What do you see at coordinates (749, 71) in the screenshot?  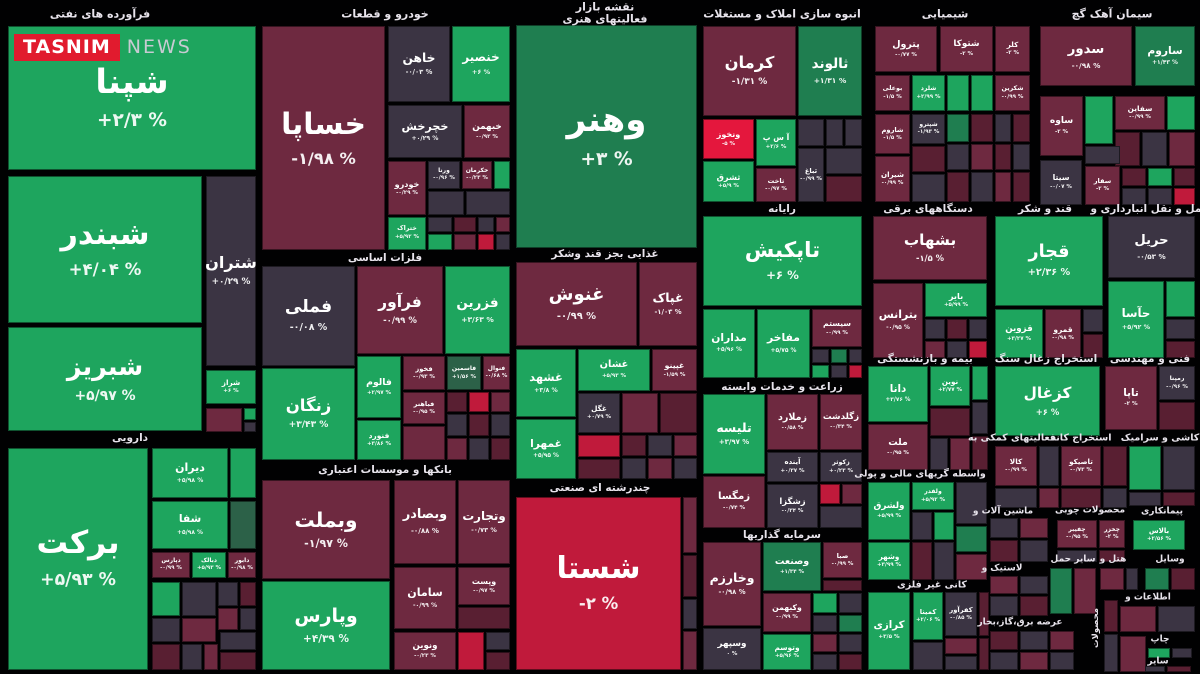 I see `tile-کرمان: کرمان -۱/۳۱ %` at bounding box center [749, 71].